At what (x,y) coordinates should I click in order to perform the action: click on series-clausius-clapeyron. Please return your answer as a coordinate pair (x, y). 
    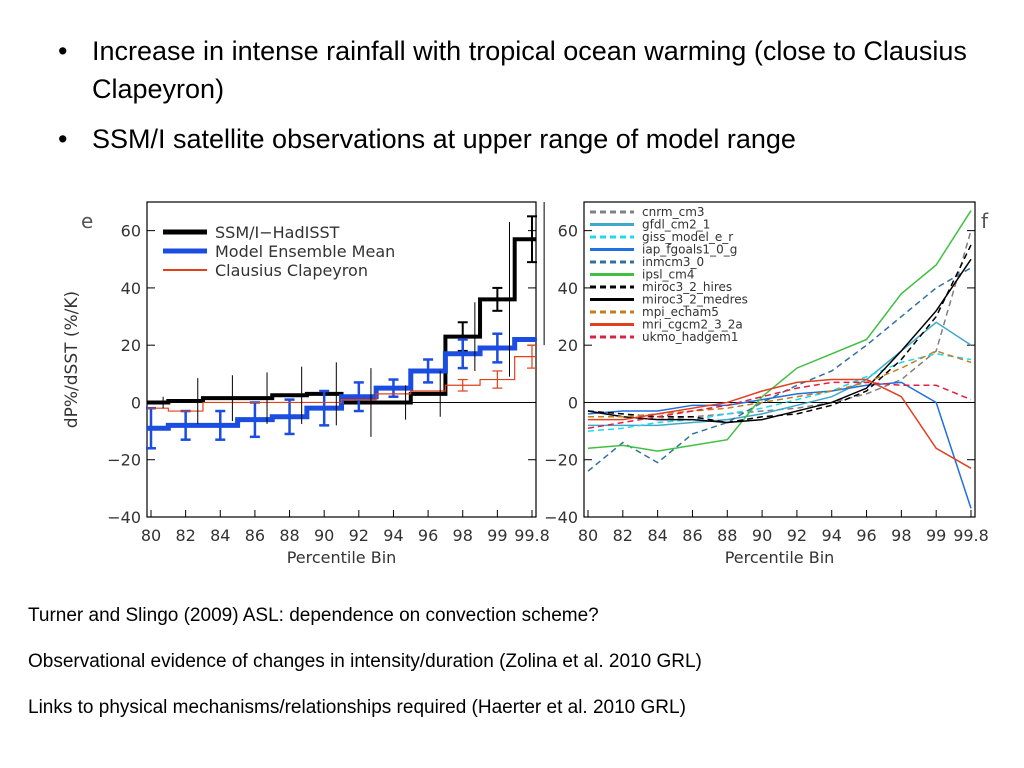
    Looking at the image, I should click on (342, 378).